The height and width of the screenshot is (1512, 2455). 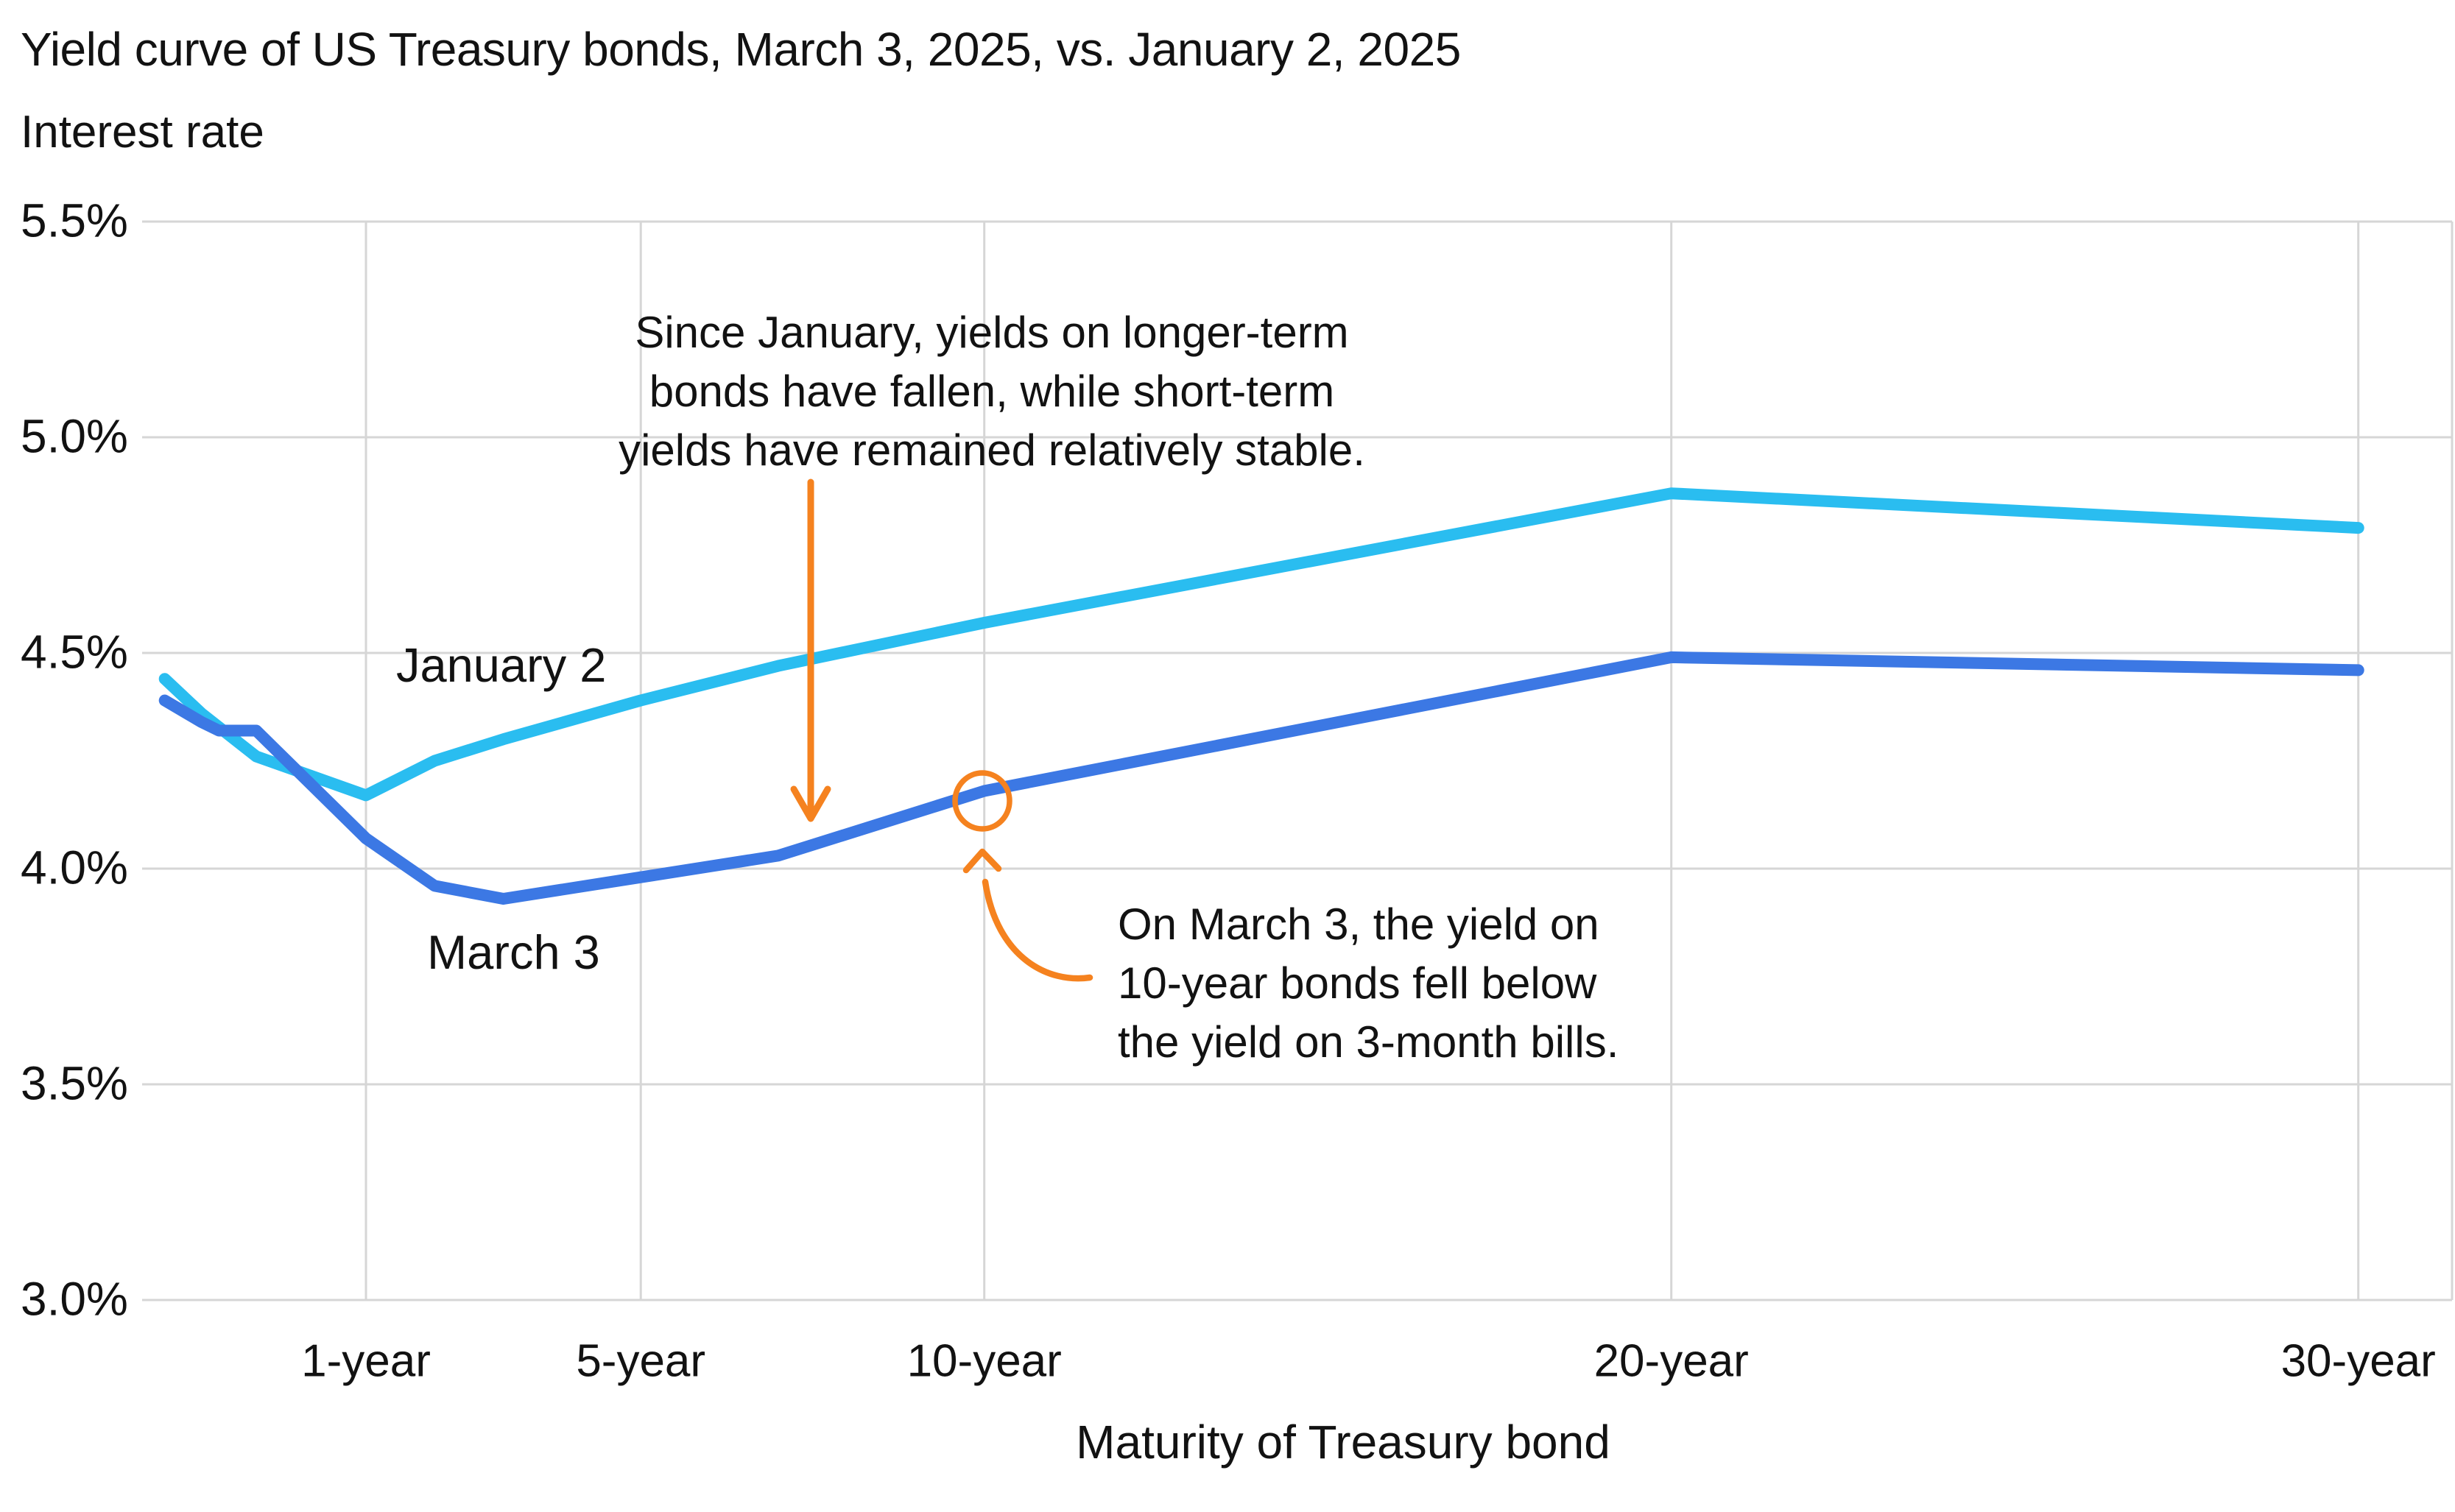 I want to click on annotation-line: yields have remained relatively stable., so click(x=992, y=450).